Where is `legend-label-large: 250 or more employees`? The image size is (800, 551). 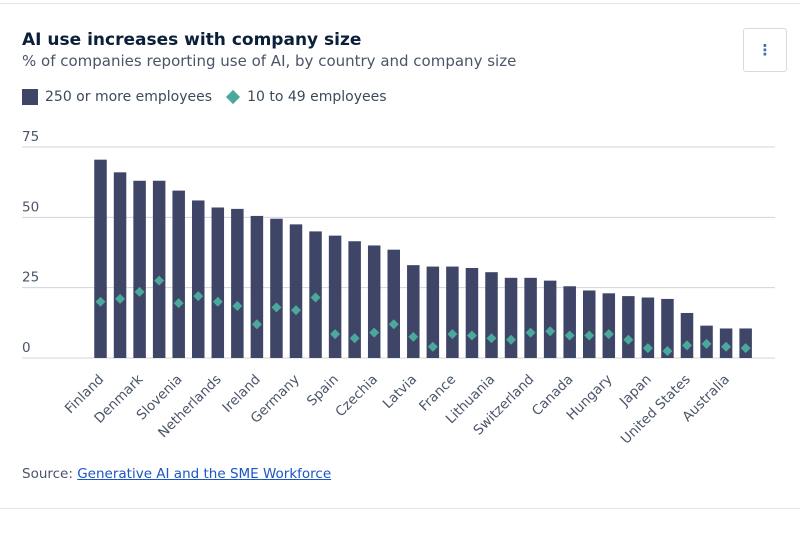 legend-label-large: 250 or more employees is located at coordinates (129, 97).